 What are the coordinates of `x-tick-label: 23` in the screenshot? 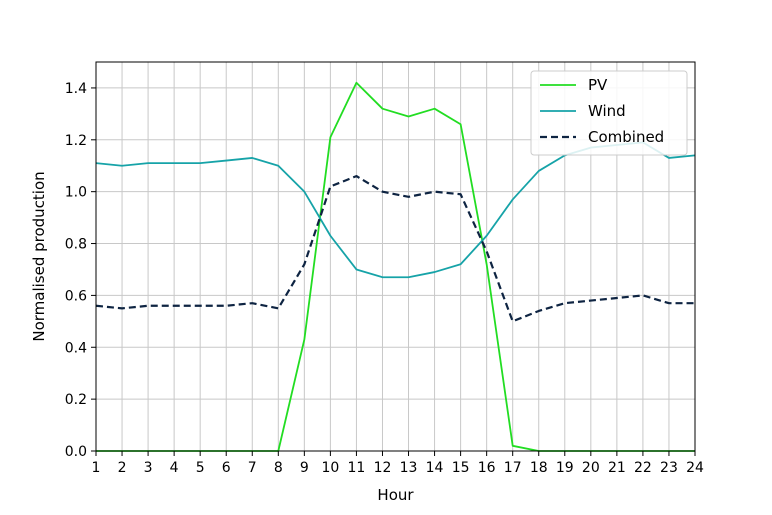 It's located at (669, 468).